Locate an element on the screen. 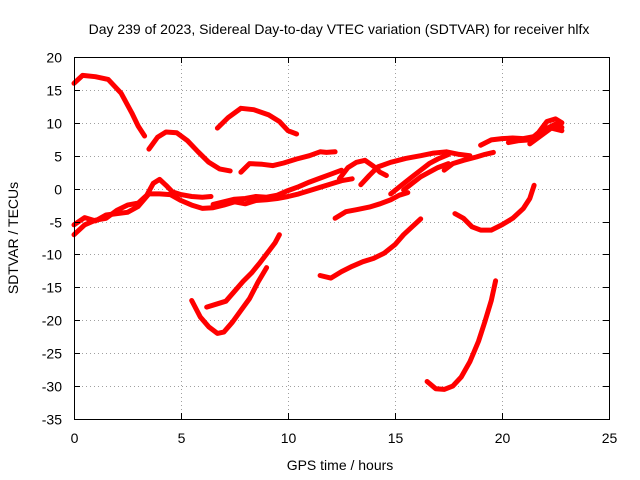  series-line-s14 is located at coordinates (535, 131).